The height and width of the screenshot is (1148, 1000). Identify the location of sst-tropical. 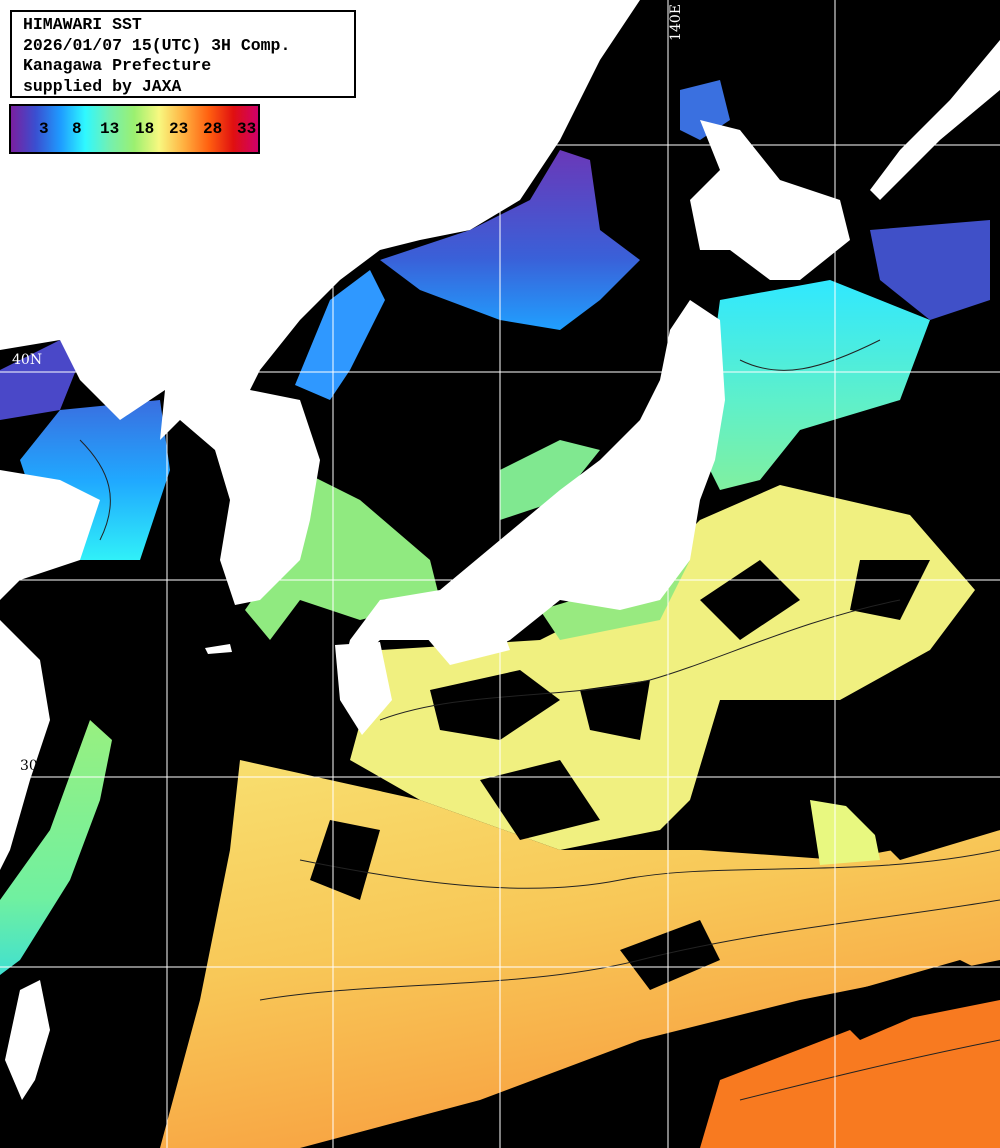
(850, 1074).